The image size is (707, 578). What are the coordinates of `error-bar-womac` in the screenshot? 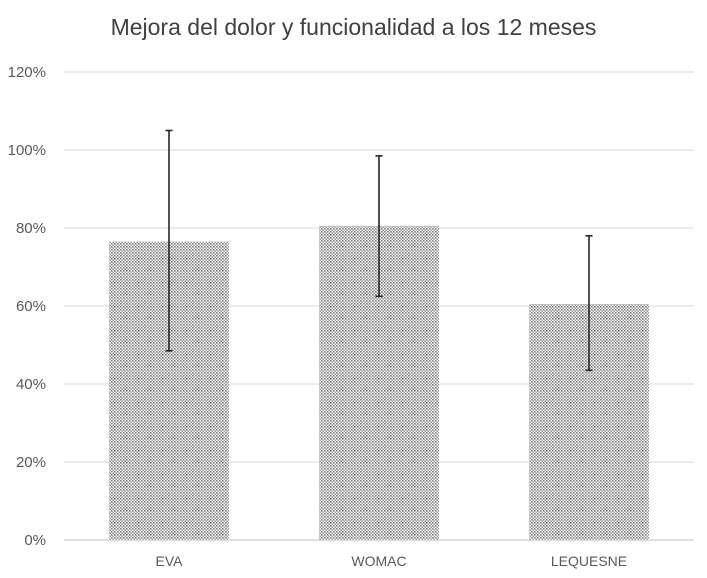 It's located at (379, 226).